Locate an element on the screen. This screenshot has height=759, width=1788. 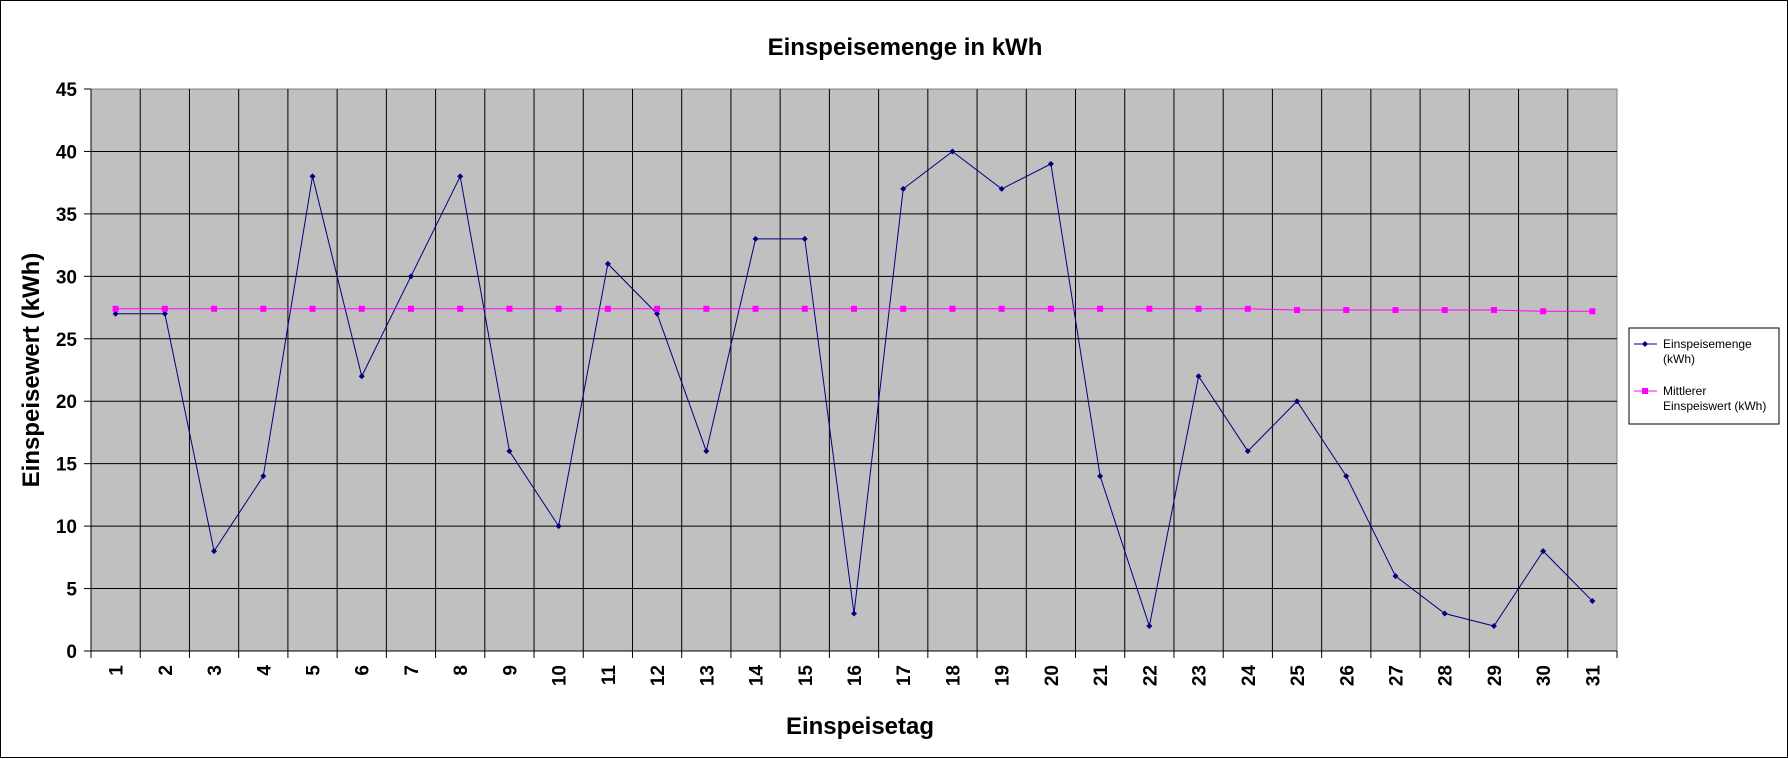
y-tick-labels: 0 5 10 15 20 25 30 35 40 45 is located at coordinates (67, 371).